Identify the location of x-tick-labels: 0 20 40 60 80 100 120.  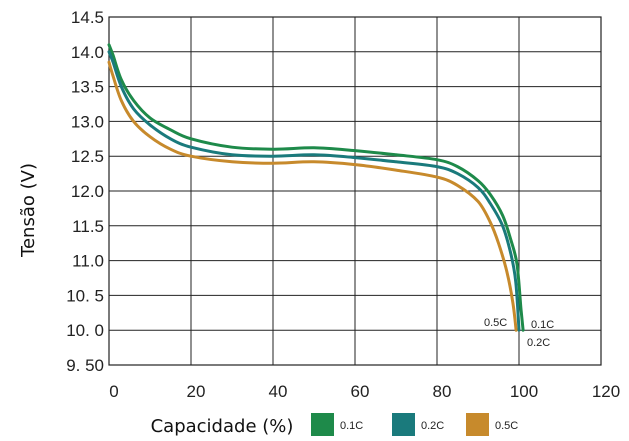
(364, 391).